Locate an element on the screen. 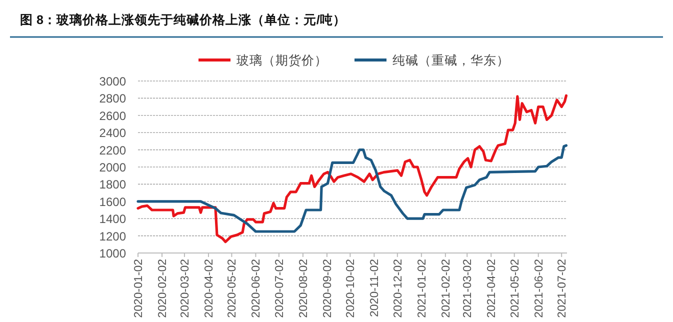  y-tick-label: 1800 is located at coordinates (112, 185).